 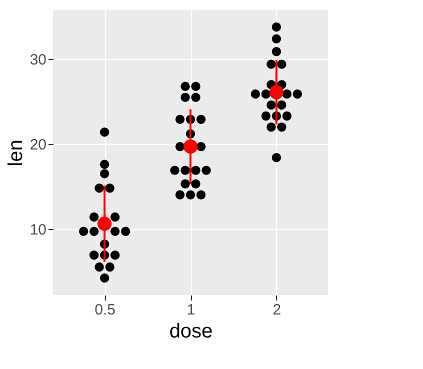 I want to click on x-axis-title: dose, so click(x=191, y=331).